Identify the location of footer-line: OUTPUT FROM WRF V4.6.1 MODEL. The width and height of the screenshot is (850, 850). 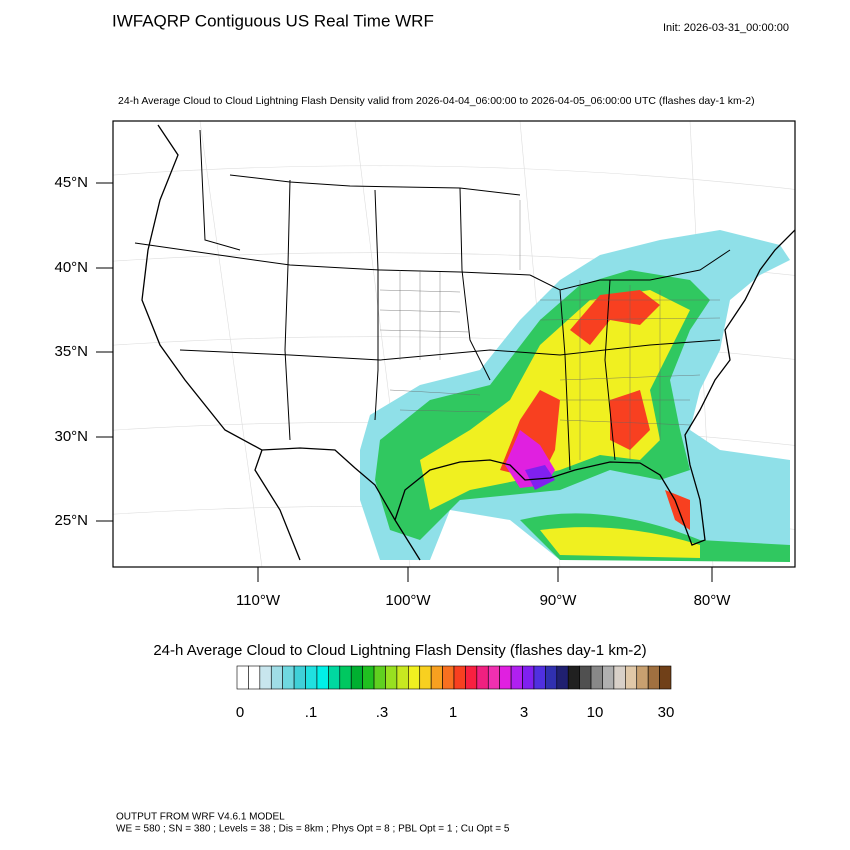
(200, 817).